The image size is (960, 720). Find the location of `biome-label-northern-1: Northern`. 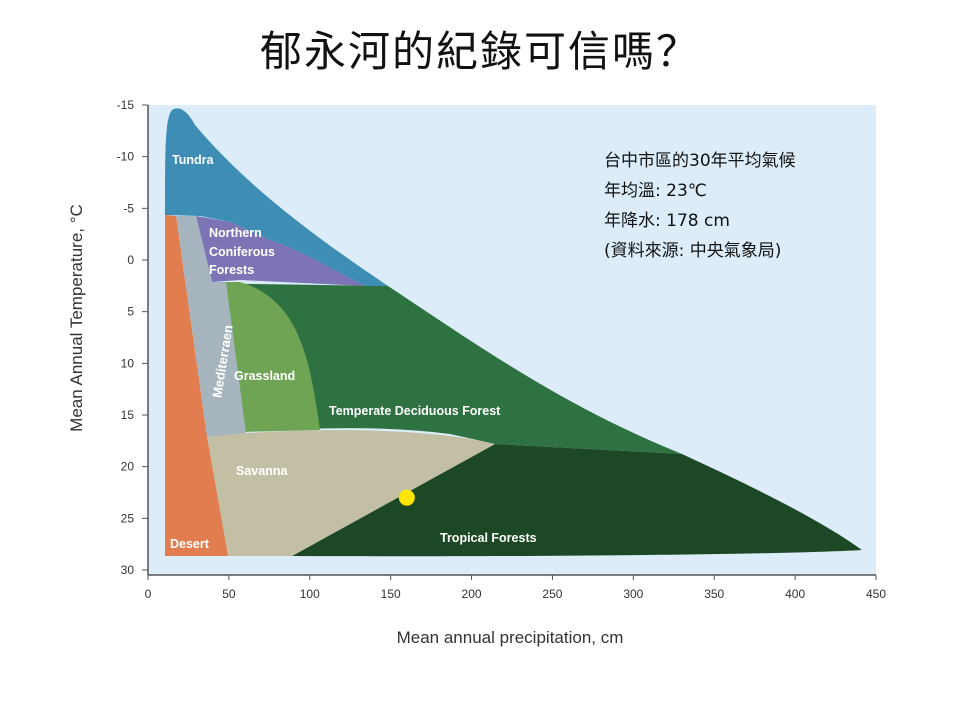

biome-label-northern-1: Northern is located at coordinates (235, 233).